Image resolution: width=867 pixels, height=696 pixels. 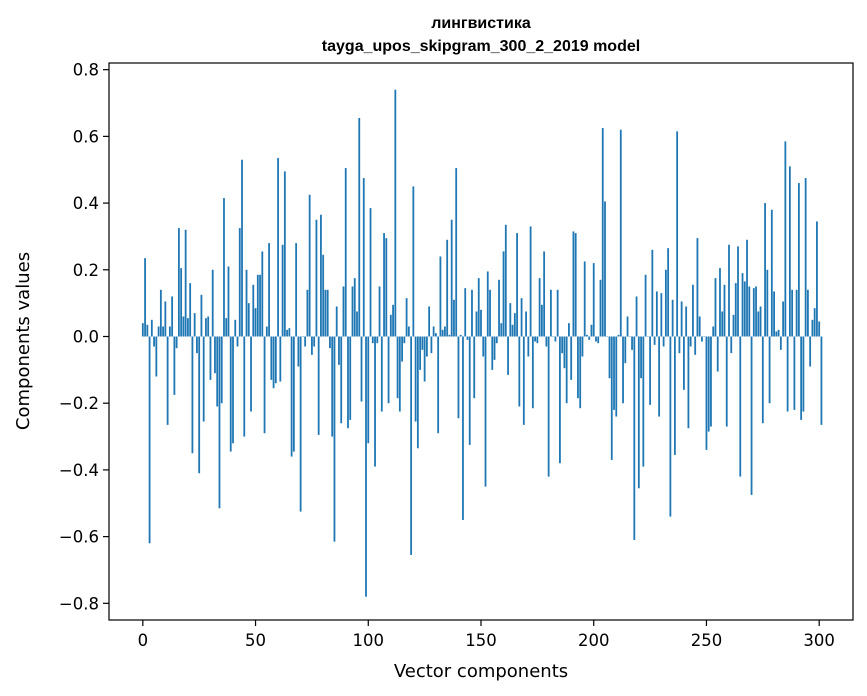 I want to click on y-axis-label: Components values, so click(x=23, y=341).